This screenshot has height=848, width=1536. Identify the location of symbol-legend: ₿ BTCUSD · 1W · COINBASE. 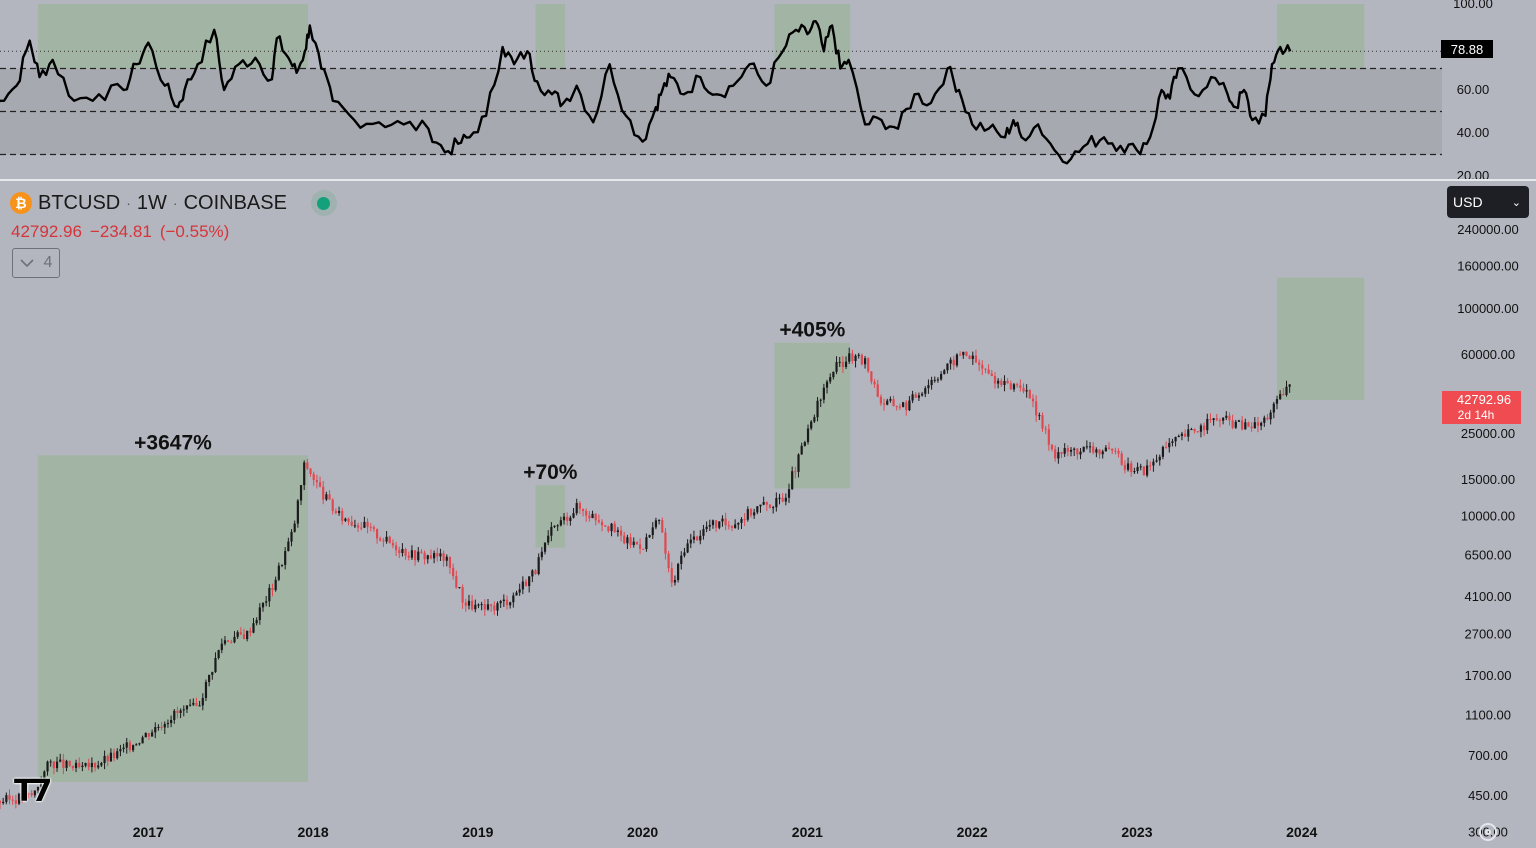
(173, 203).